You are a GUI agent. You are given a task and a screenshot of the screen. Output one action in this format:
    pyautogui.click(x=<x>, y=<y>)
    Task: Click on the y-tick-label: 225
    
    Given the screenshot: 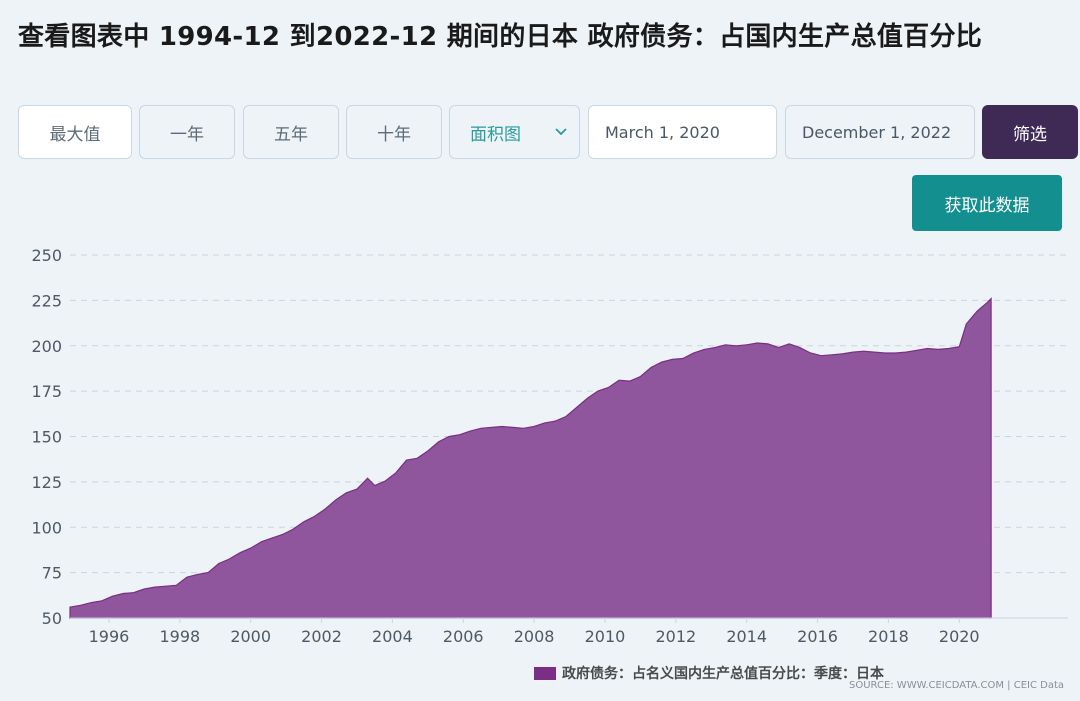 What is the action you would take?
    pyautogui.click(x=46, y=300)
    